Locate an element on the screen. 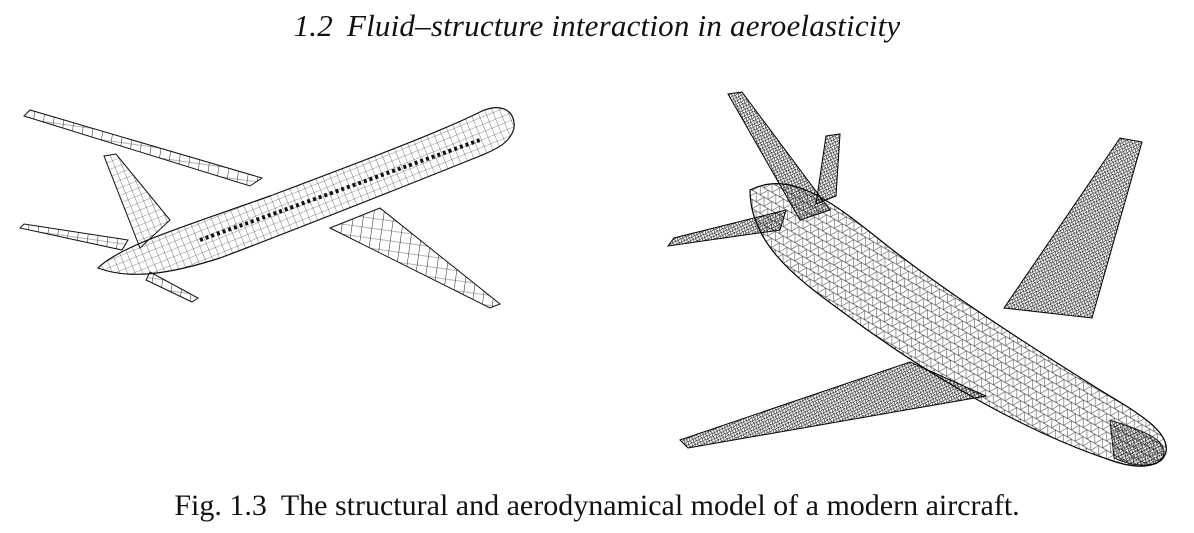  vertical-tail is located at coordinates (137, 201).